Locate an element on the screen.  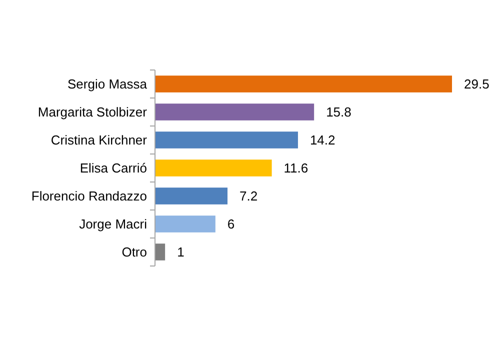
data-label: 15.8 is located at coordinates (339, 112).